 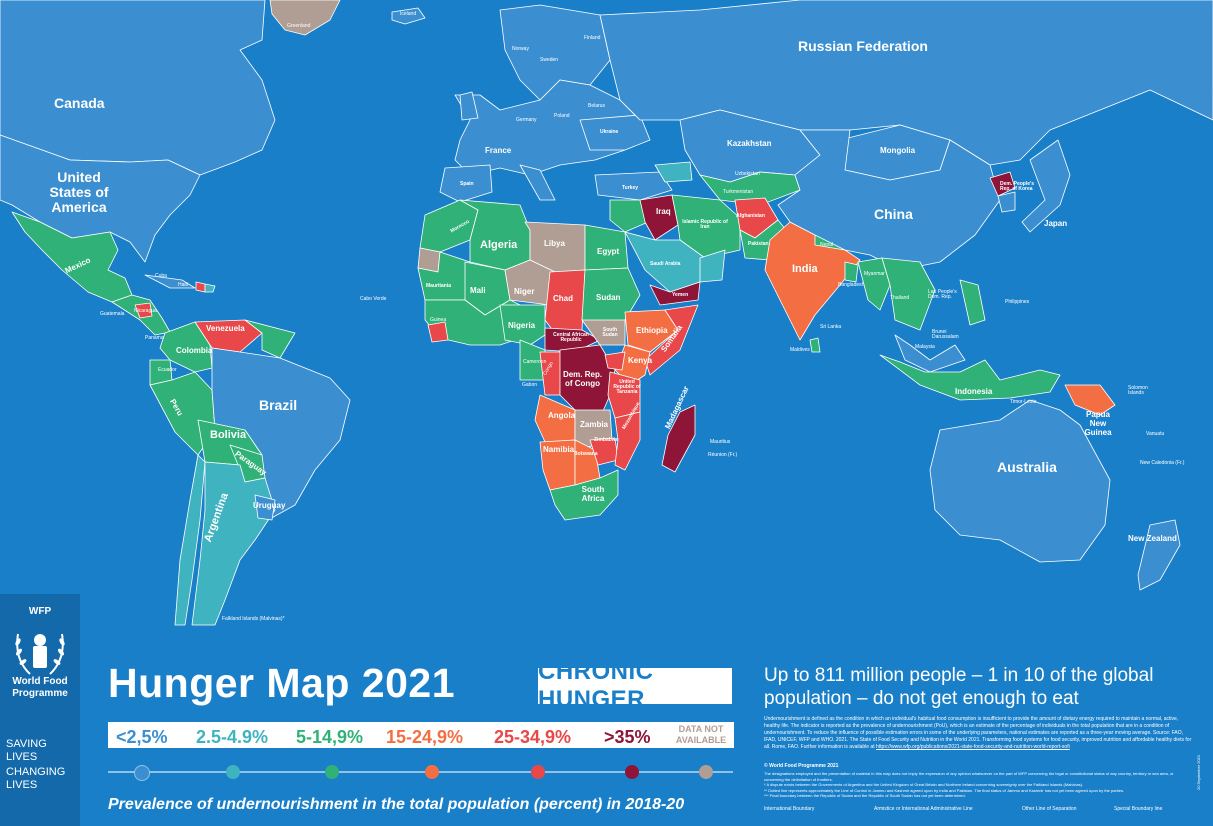 I want to click on iceland-shape, so click(x=408, y=16).